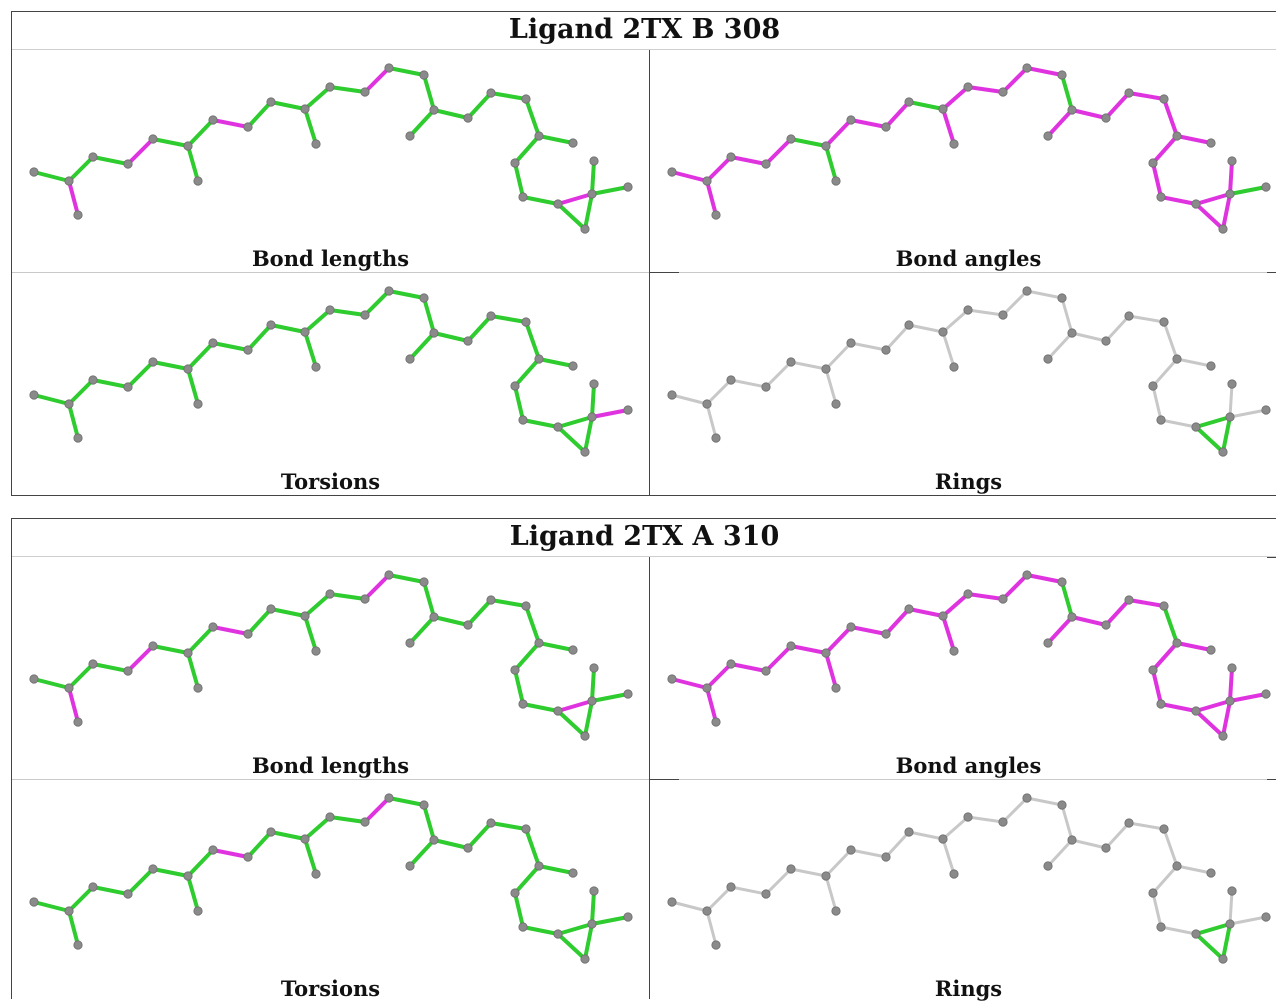 The width and height of the screenshot is (1276, 1003). Describe the element at coordinates (963, 668) in the screenshot. I see `panel-bond-angles: Bond angles` at that location.